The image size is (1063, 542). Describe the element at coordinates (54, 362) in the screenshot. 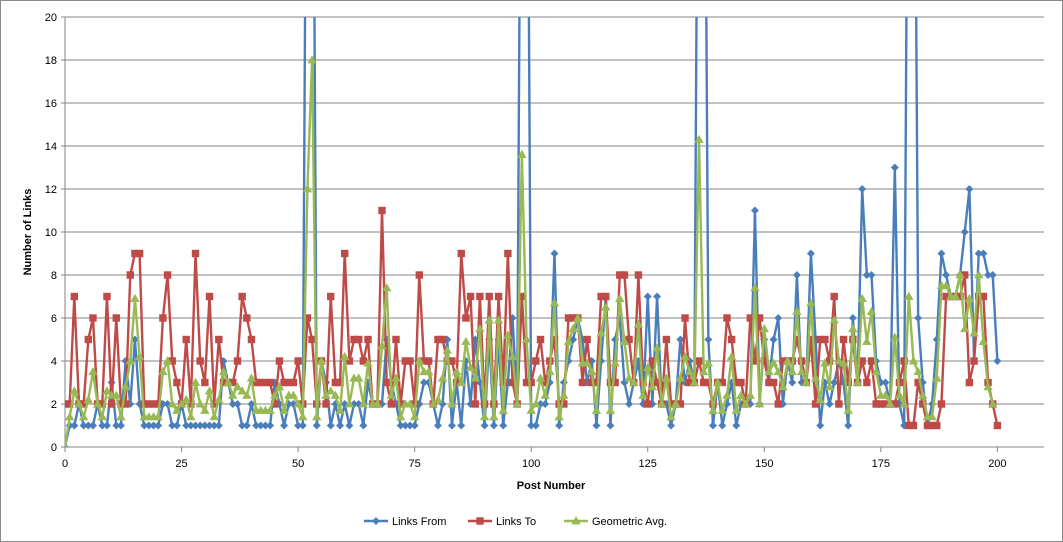

I see `y-tick-label: 4` at that location.